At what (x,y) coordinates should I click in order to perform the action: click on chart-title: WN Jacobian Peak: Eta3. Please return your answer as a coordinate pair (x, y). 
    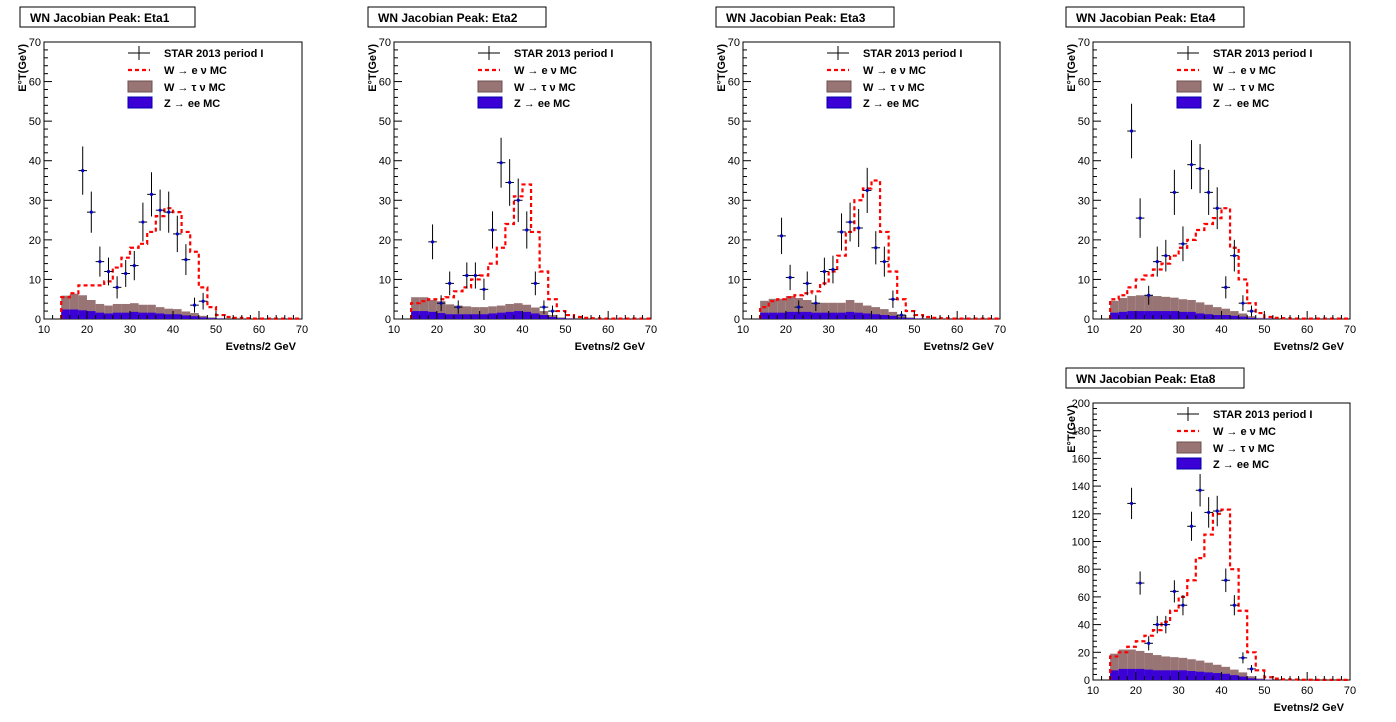
    Looking at the image, I should click on (796, 18).